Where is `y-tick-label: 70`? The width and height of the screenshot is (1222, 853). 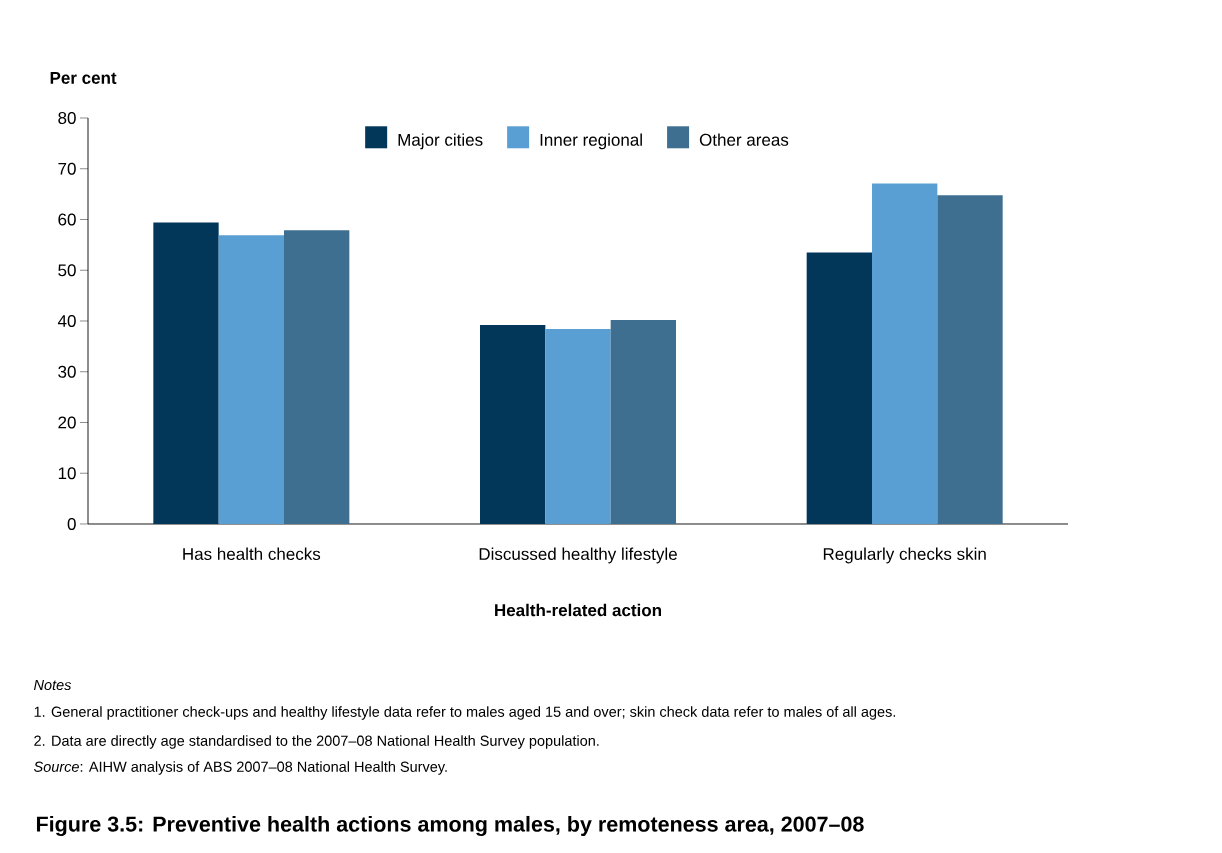 y-tick-label: 70 is located at coordinates (67, 168).